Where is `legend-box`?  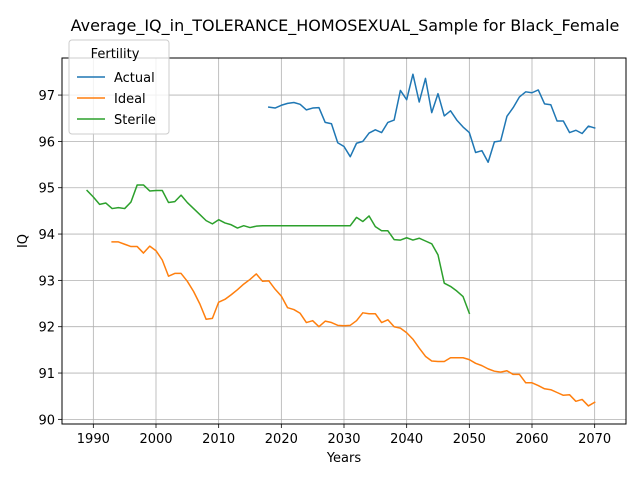 legend-box is located at coordinates (119, 87).